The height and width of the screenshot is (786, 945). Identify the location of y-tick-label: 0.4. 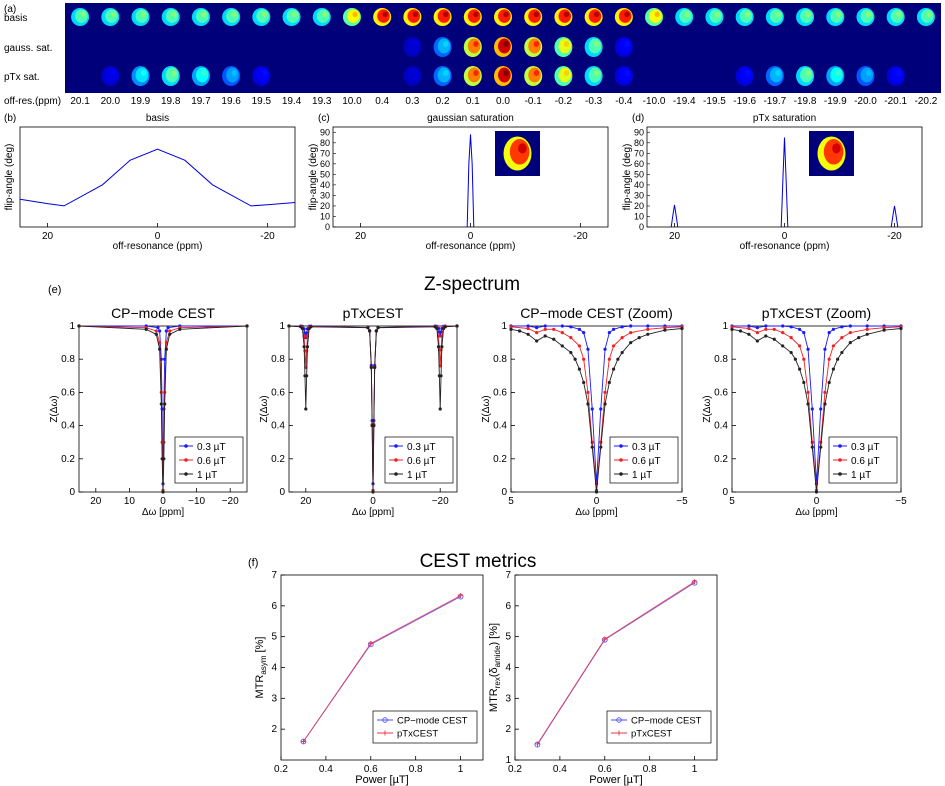
(278, 426).